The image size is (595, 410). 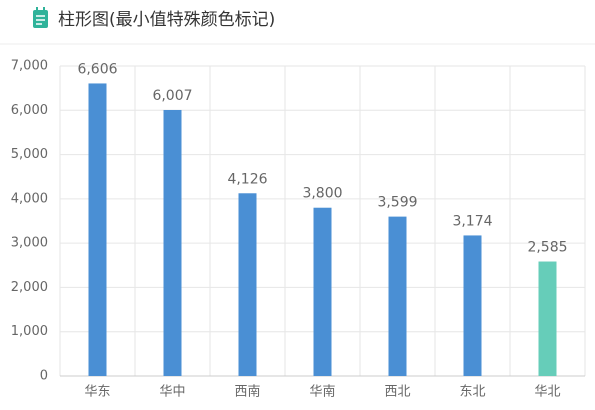 What do you see at coordinates (247, 179) in the screenshot?
I see `value-label: 4,126` at bounding box center [247, 179].